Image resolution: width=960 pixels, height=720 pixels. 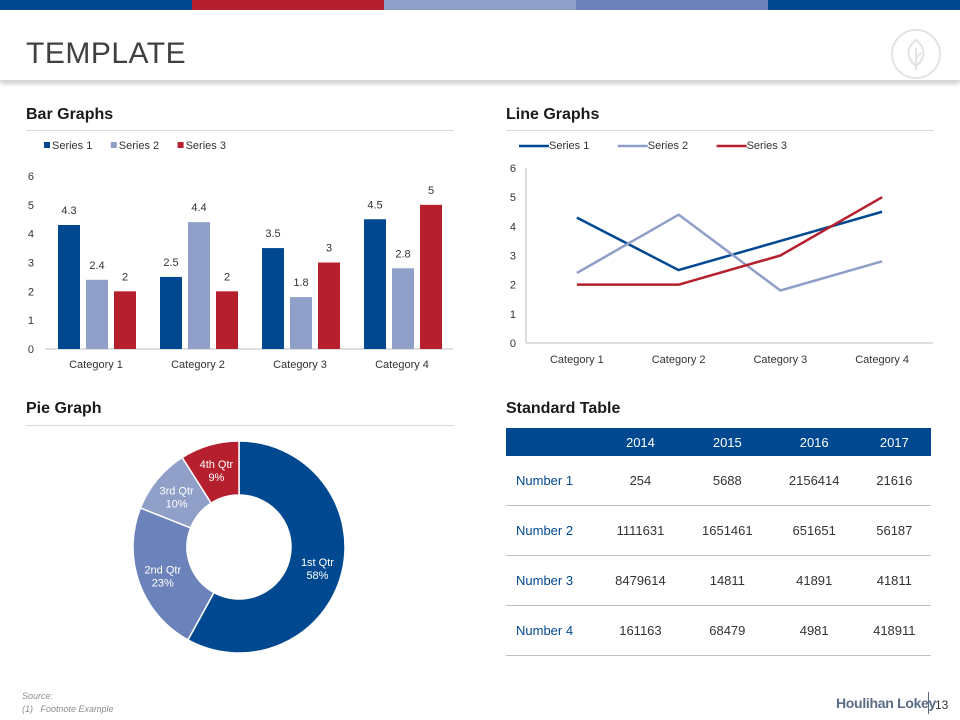 What do you see at coordinates (551, 530) in the screenshot?
I see `table-row-label: Number 2` at bounding box center [551, 530].